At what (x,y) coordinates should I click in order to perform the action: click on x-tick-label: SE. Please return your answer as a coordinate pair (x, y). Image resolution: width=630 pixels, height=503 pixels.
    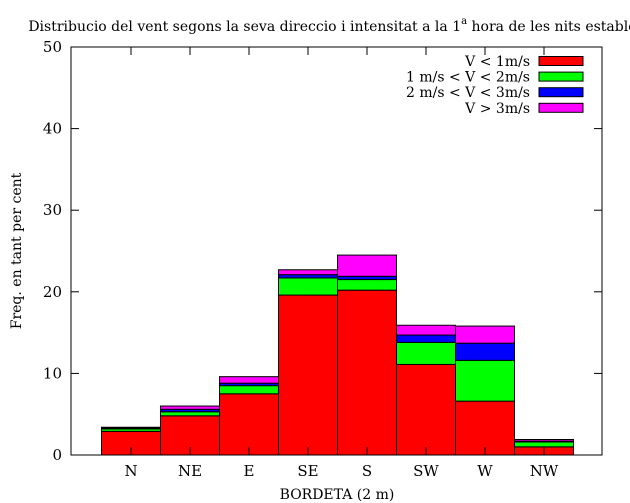
    Looking at the image, I should click on (307, 471).